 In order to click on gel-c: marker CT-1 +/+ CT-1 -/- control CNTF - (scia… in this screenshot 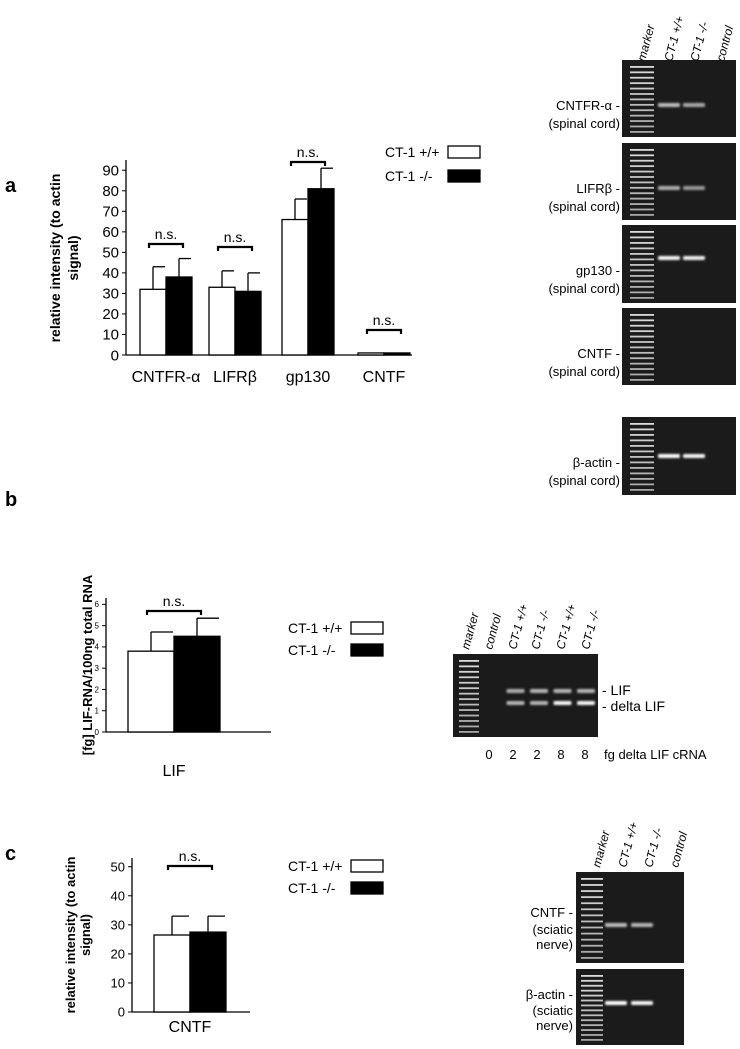, I will do `click(608, 932)`.